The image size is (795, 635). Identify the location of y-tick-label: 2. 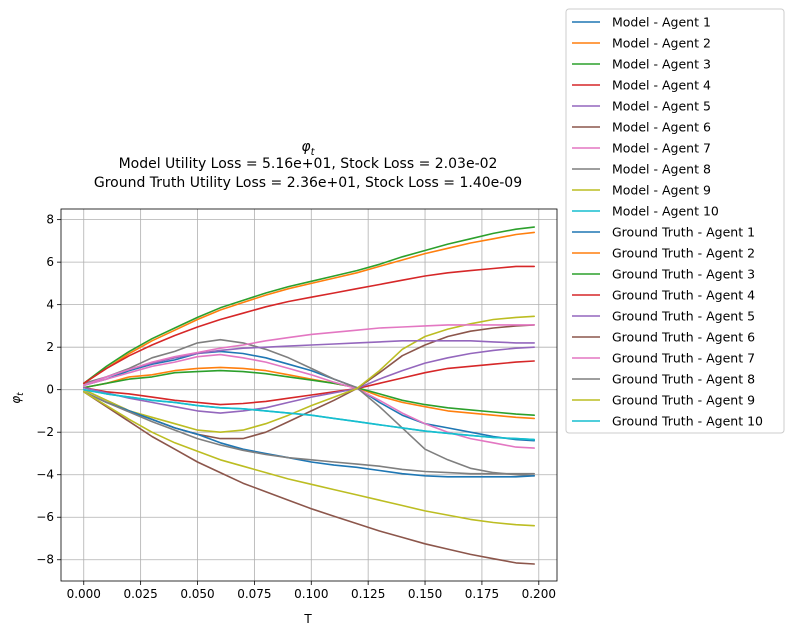
(50, 347).